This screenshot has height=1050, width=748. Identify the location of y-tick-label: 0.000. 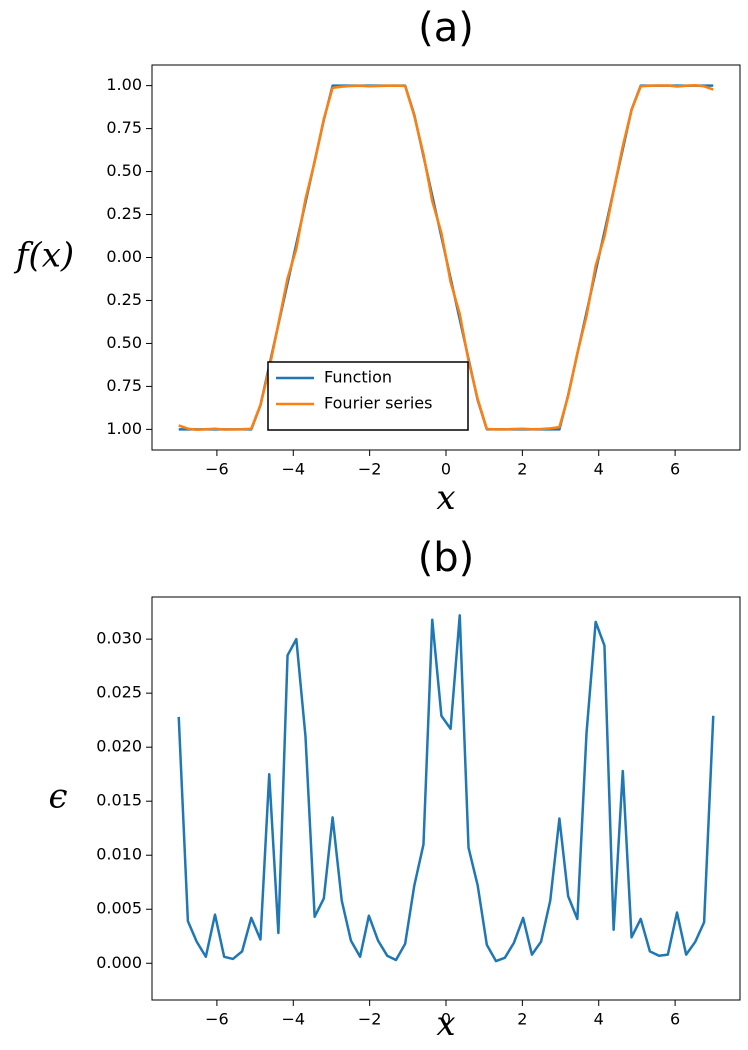
(119, 962).